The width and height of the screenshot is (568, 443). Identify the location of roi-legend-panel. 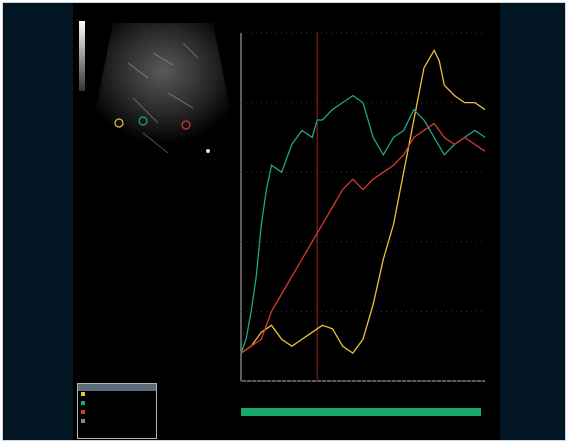
(117, 411).